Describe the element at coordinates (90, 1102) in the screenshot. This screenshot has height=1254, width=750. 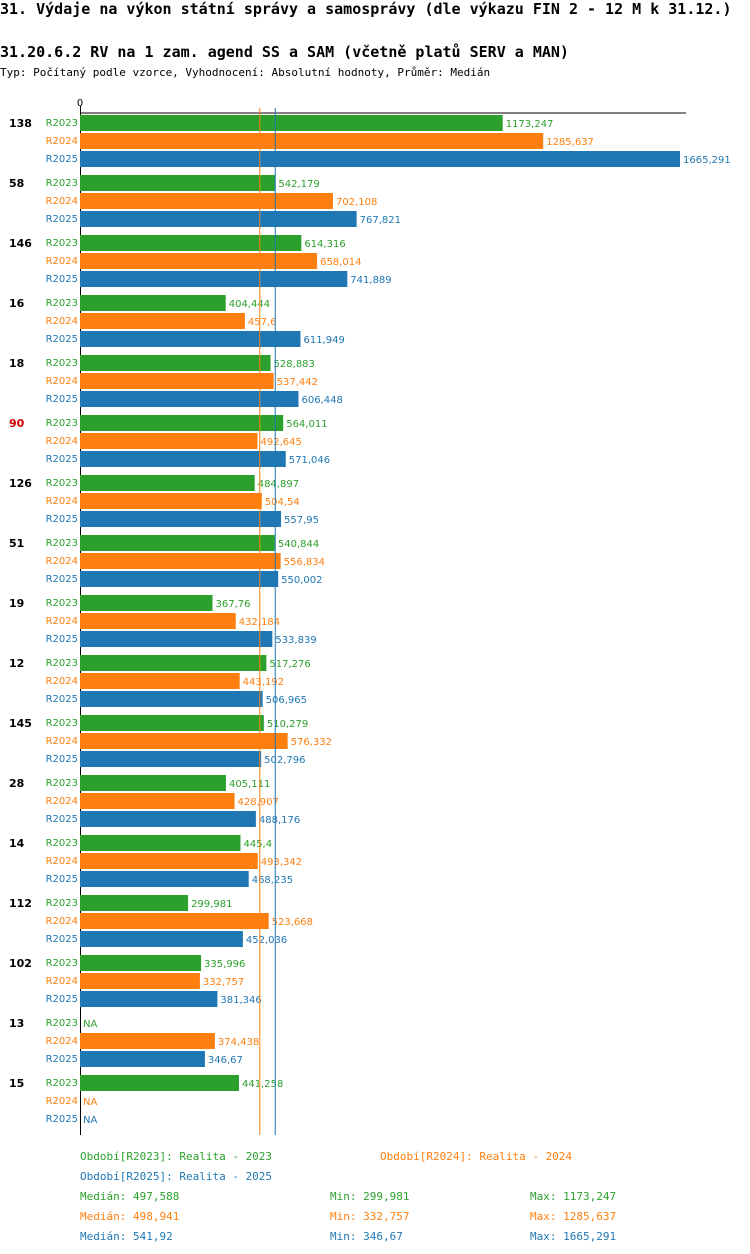
I see `value-label-15-R2024: NA` at that location.